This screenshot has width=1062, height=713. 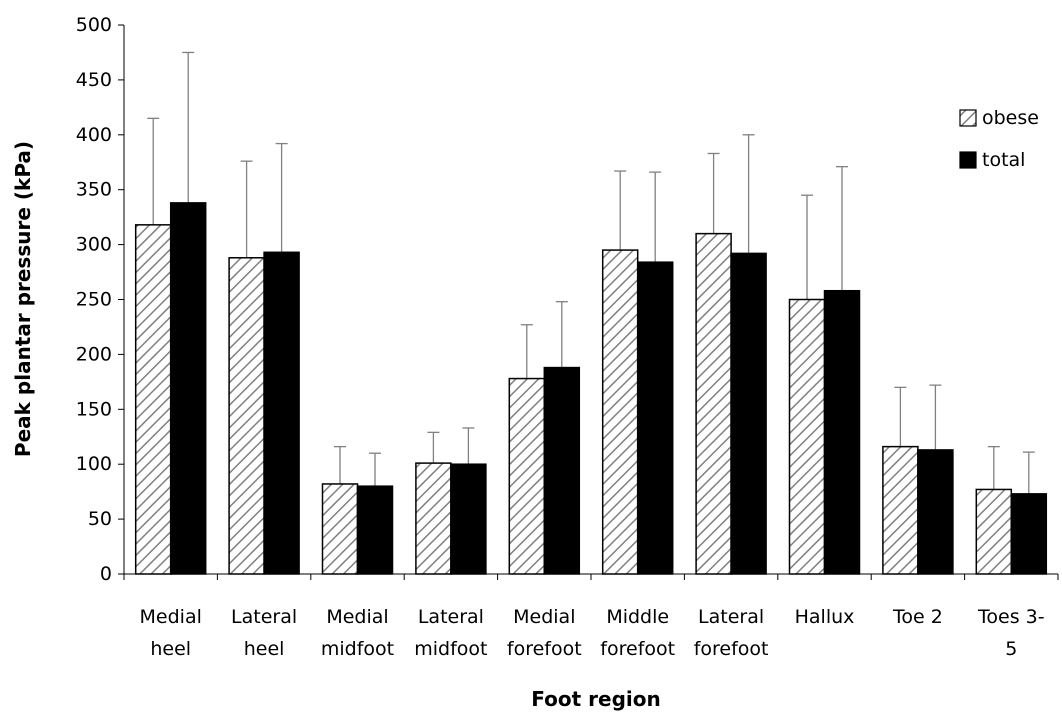 I want to click on y-axis-title: Peak plantar pressure (kPa), so click(x=23, y=299).